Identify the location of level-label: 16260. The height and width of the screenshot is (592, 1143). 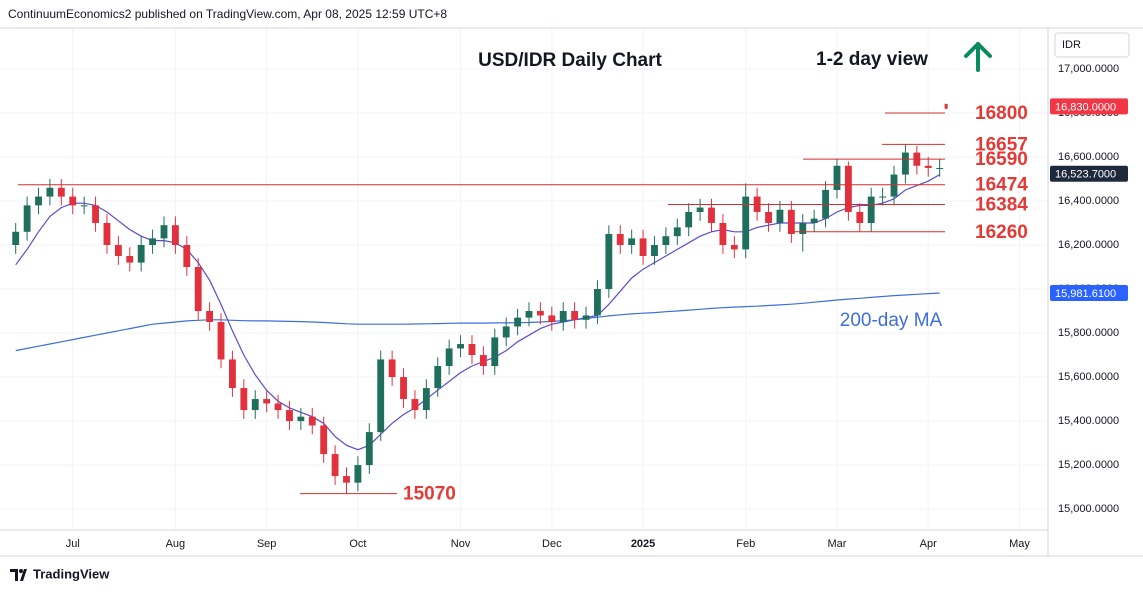
(1001, 232).